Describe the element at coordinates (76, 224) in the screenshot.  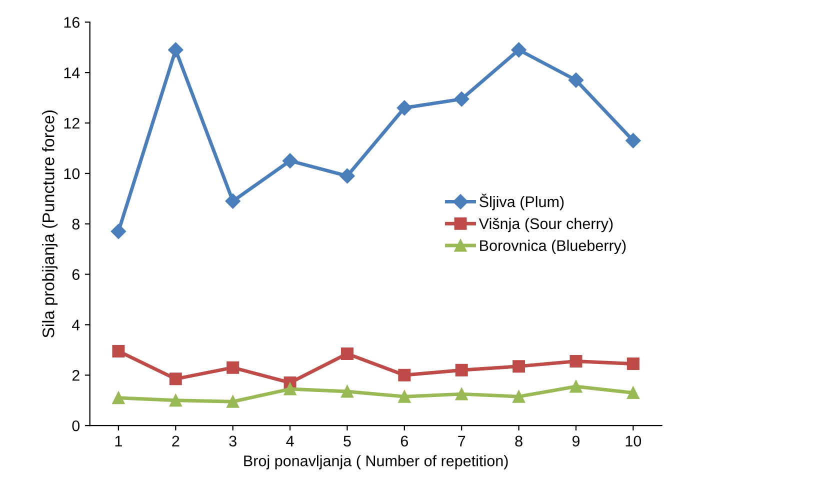
I see `y-tick-label: 8` at that location.